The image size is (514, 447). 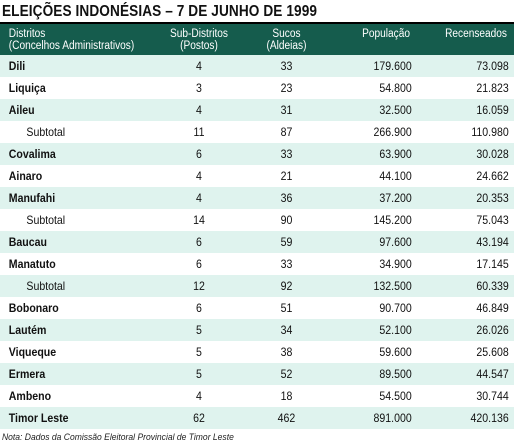 I want to click on cell-subdistricts: 62, so click(x=199, y=418).